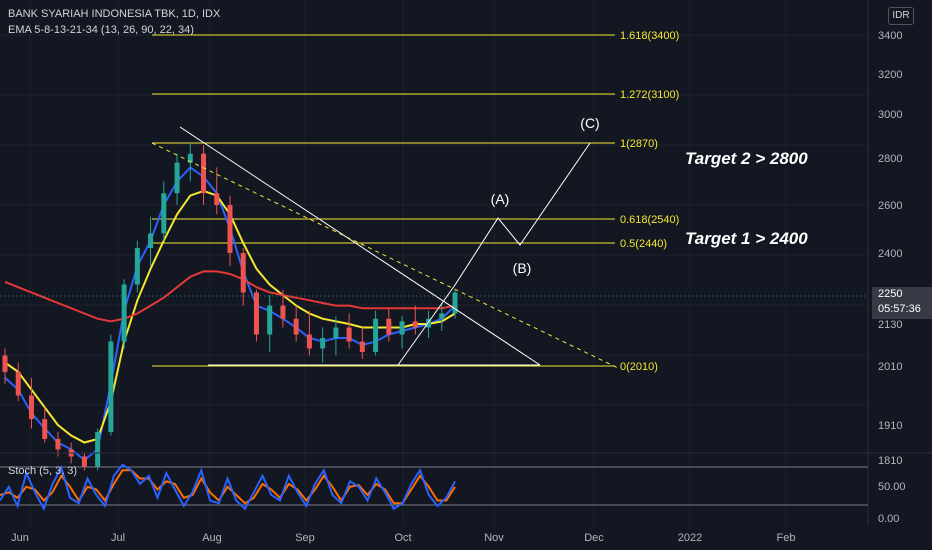  Describe the element at coordinates (114, 14) in the screenshot. I see `chart-title: BANK SYARIAH INDONESIA TBK, 1D, IDX` at that location.